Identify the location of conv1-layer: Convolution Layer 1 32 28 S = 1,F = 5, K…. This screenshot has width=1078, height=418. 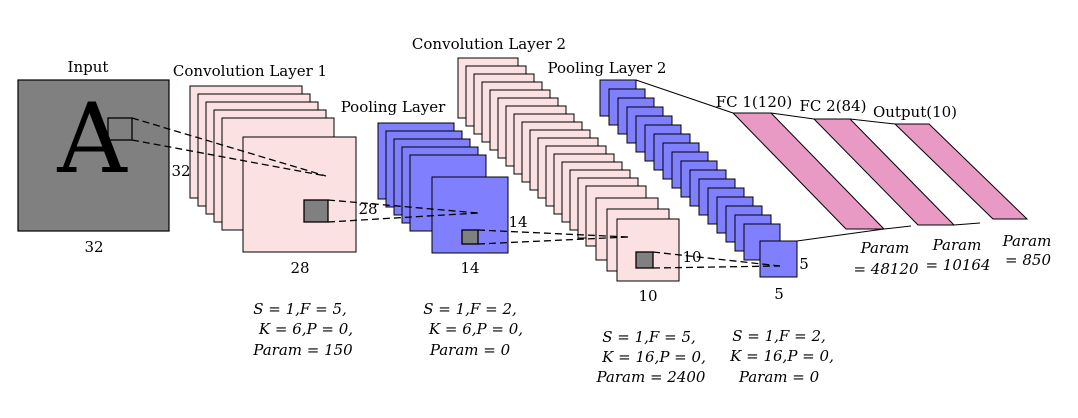
(264, 210).